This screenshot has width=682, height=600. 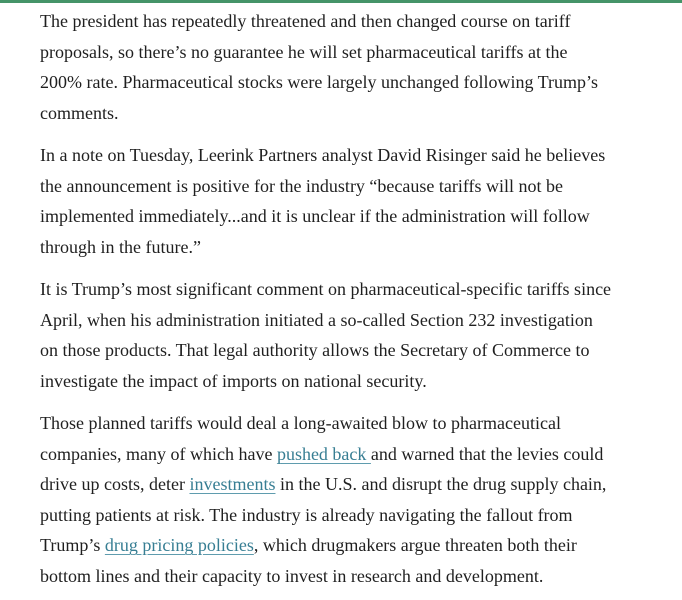 What do you see at coordinates (179, 545) in the screenshot?
I see `link-drug-pricing-policies: drug pricing policies` at bounding box center [179, 545].